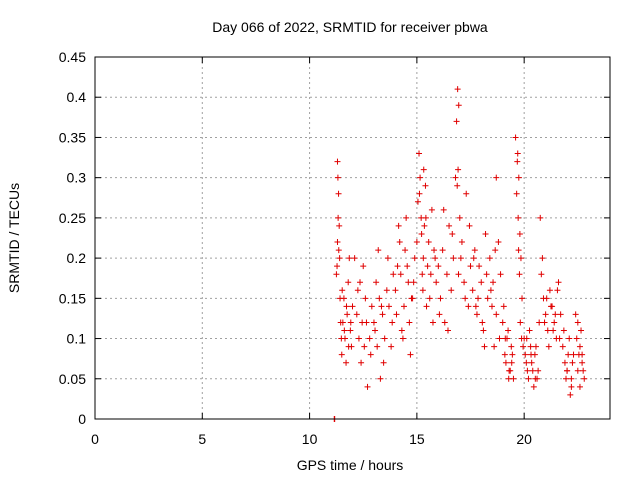 This screenshot has width=640, height=480. What do you see at coordinates (72, 137) in the screenshot?
I see `y-tick-label: 0.35` at bounding box center [72, 137].